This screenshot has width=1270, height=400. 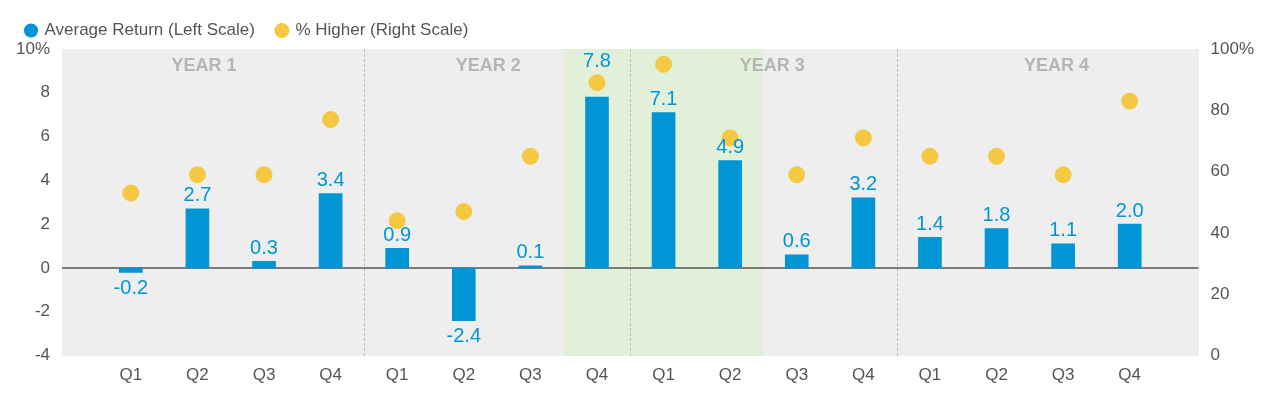 What do you see at coordinates (33, 48) in the screenshot?
I see `y-tick-label: 10%` at bounding box center [33, 48].